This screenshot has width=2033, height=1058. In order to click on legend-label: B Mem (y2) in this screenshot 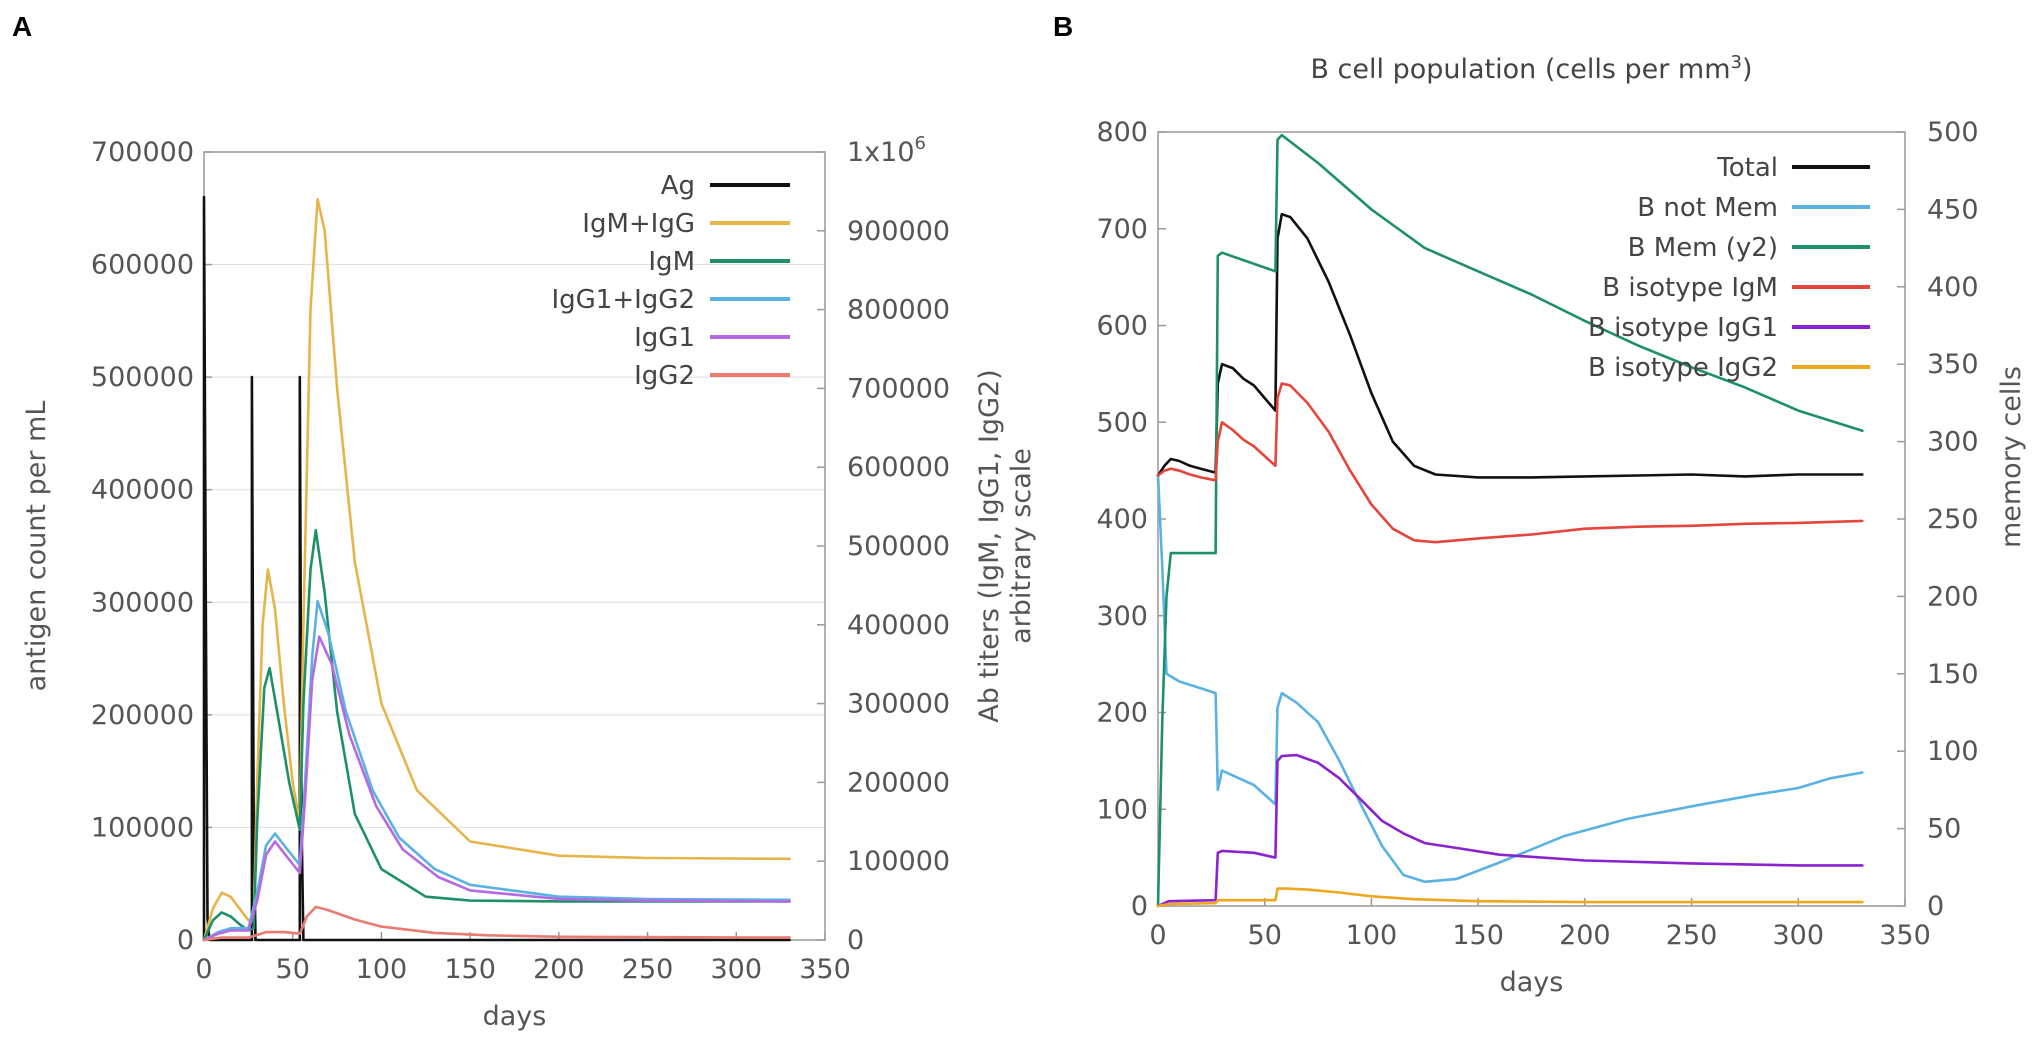, I will do `click(1703, 248)`.